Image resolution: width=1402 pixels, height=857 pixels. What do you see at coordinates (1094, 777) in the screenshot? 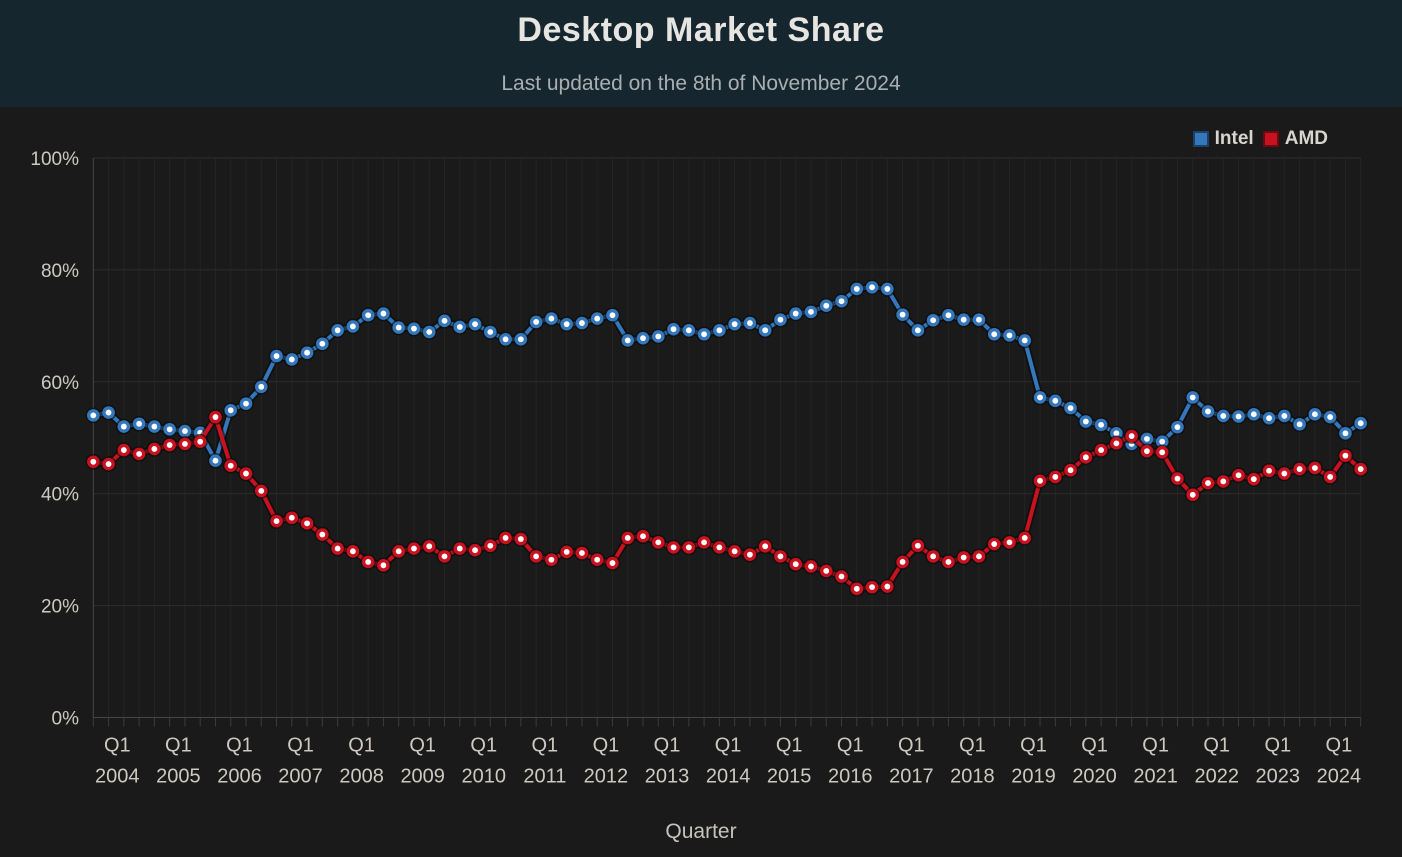
I see `svg-text: 2020` at bounding box center [1094, 777].